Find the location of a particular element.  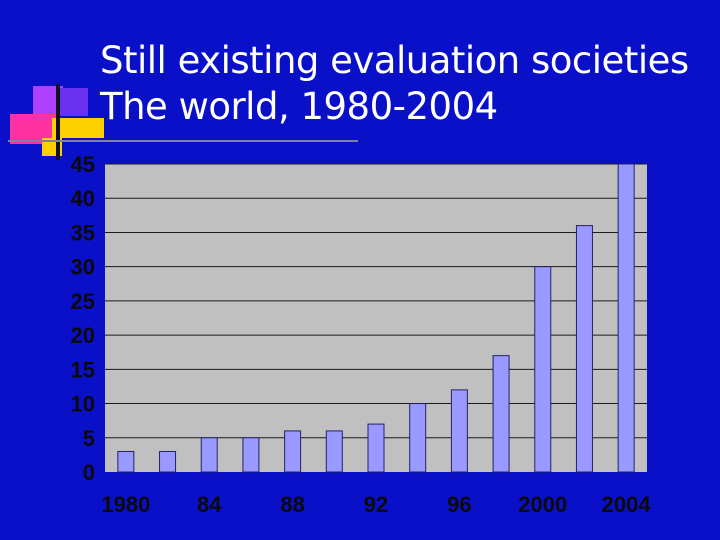

x-tick-label: 2000 is located at coordinates (542, 504).